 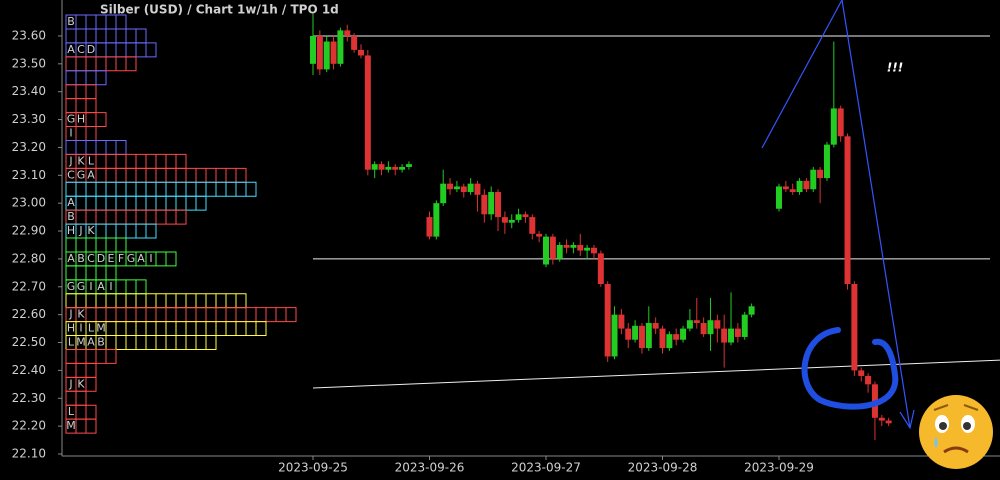 I want to click on tpo-letter: D, so click(x=101, y=258).